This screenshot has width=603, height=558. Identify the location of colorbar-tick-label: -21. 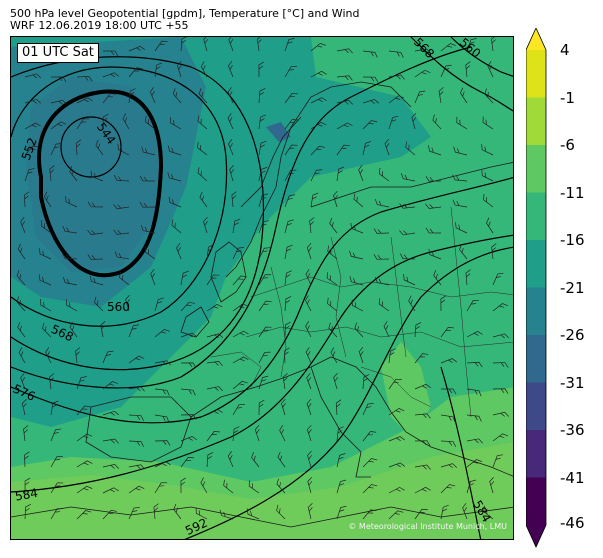
(572, 288).